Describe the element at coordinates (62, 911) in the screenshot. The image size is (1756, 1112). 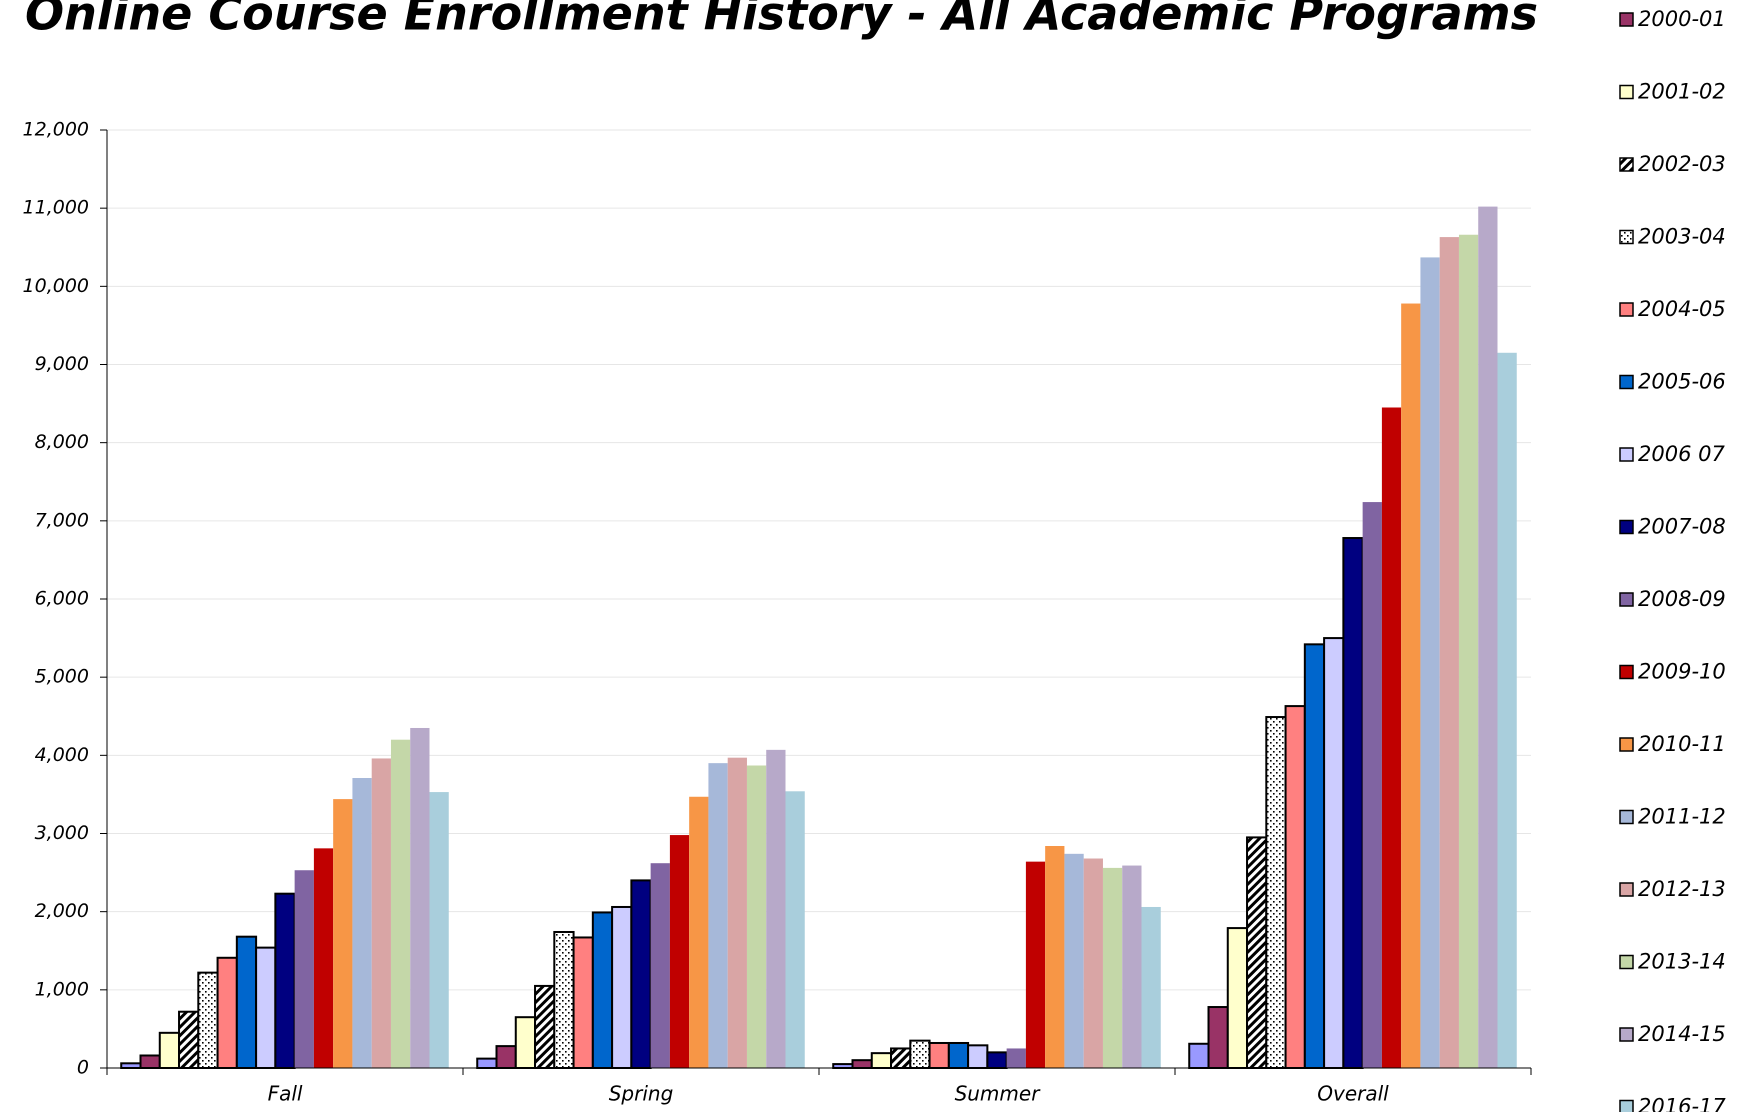
I see `y-tick-label: 2,000` at that location.